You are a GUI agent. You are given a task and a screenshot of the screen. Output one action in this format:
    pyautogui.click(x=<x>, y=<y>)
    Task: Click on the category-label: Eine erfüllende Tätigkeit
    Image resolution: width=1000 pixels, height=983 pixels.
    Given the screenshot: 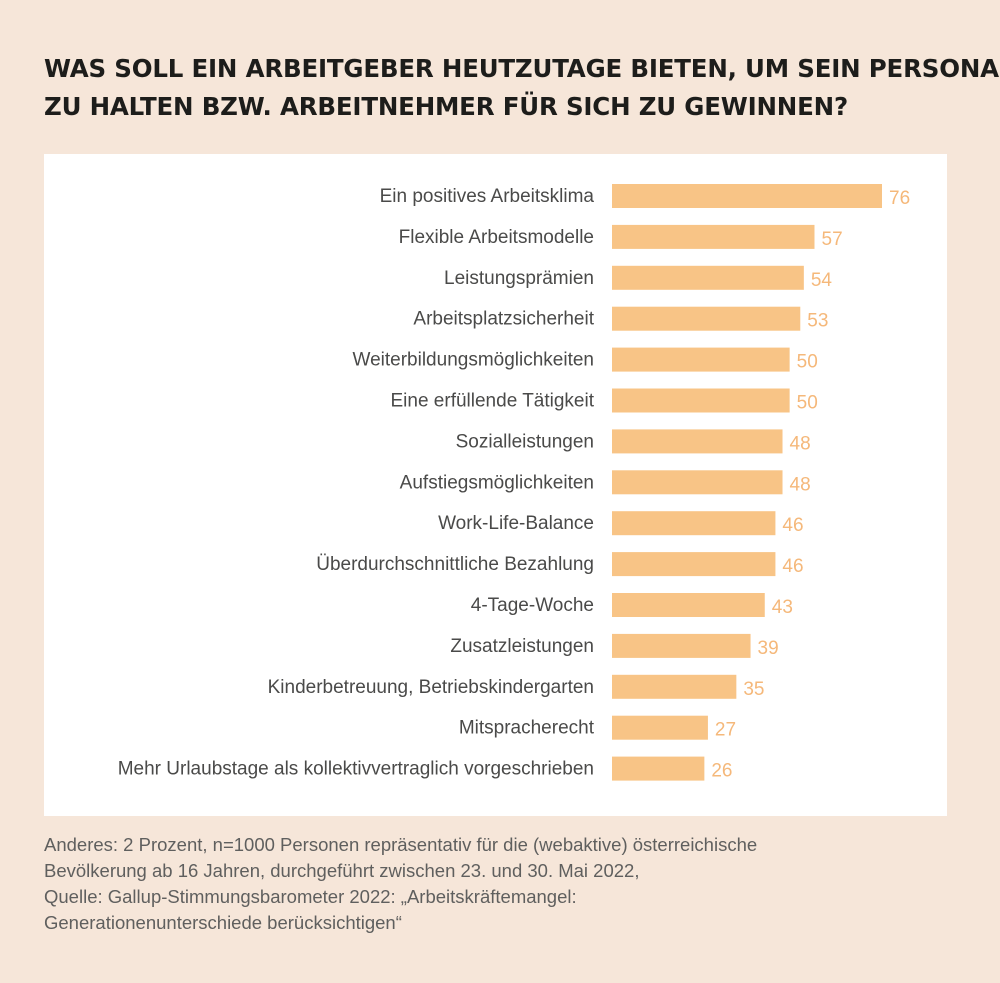 What is the action you would take?
    pyautogui.click(x=493, y=401)
    